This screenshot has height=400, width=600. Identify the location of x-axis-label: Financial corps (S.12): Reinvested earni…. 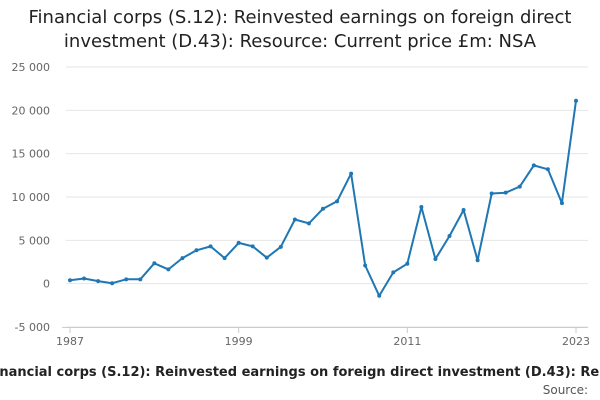
(300, 372).